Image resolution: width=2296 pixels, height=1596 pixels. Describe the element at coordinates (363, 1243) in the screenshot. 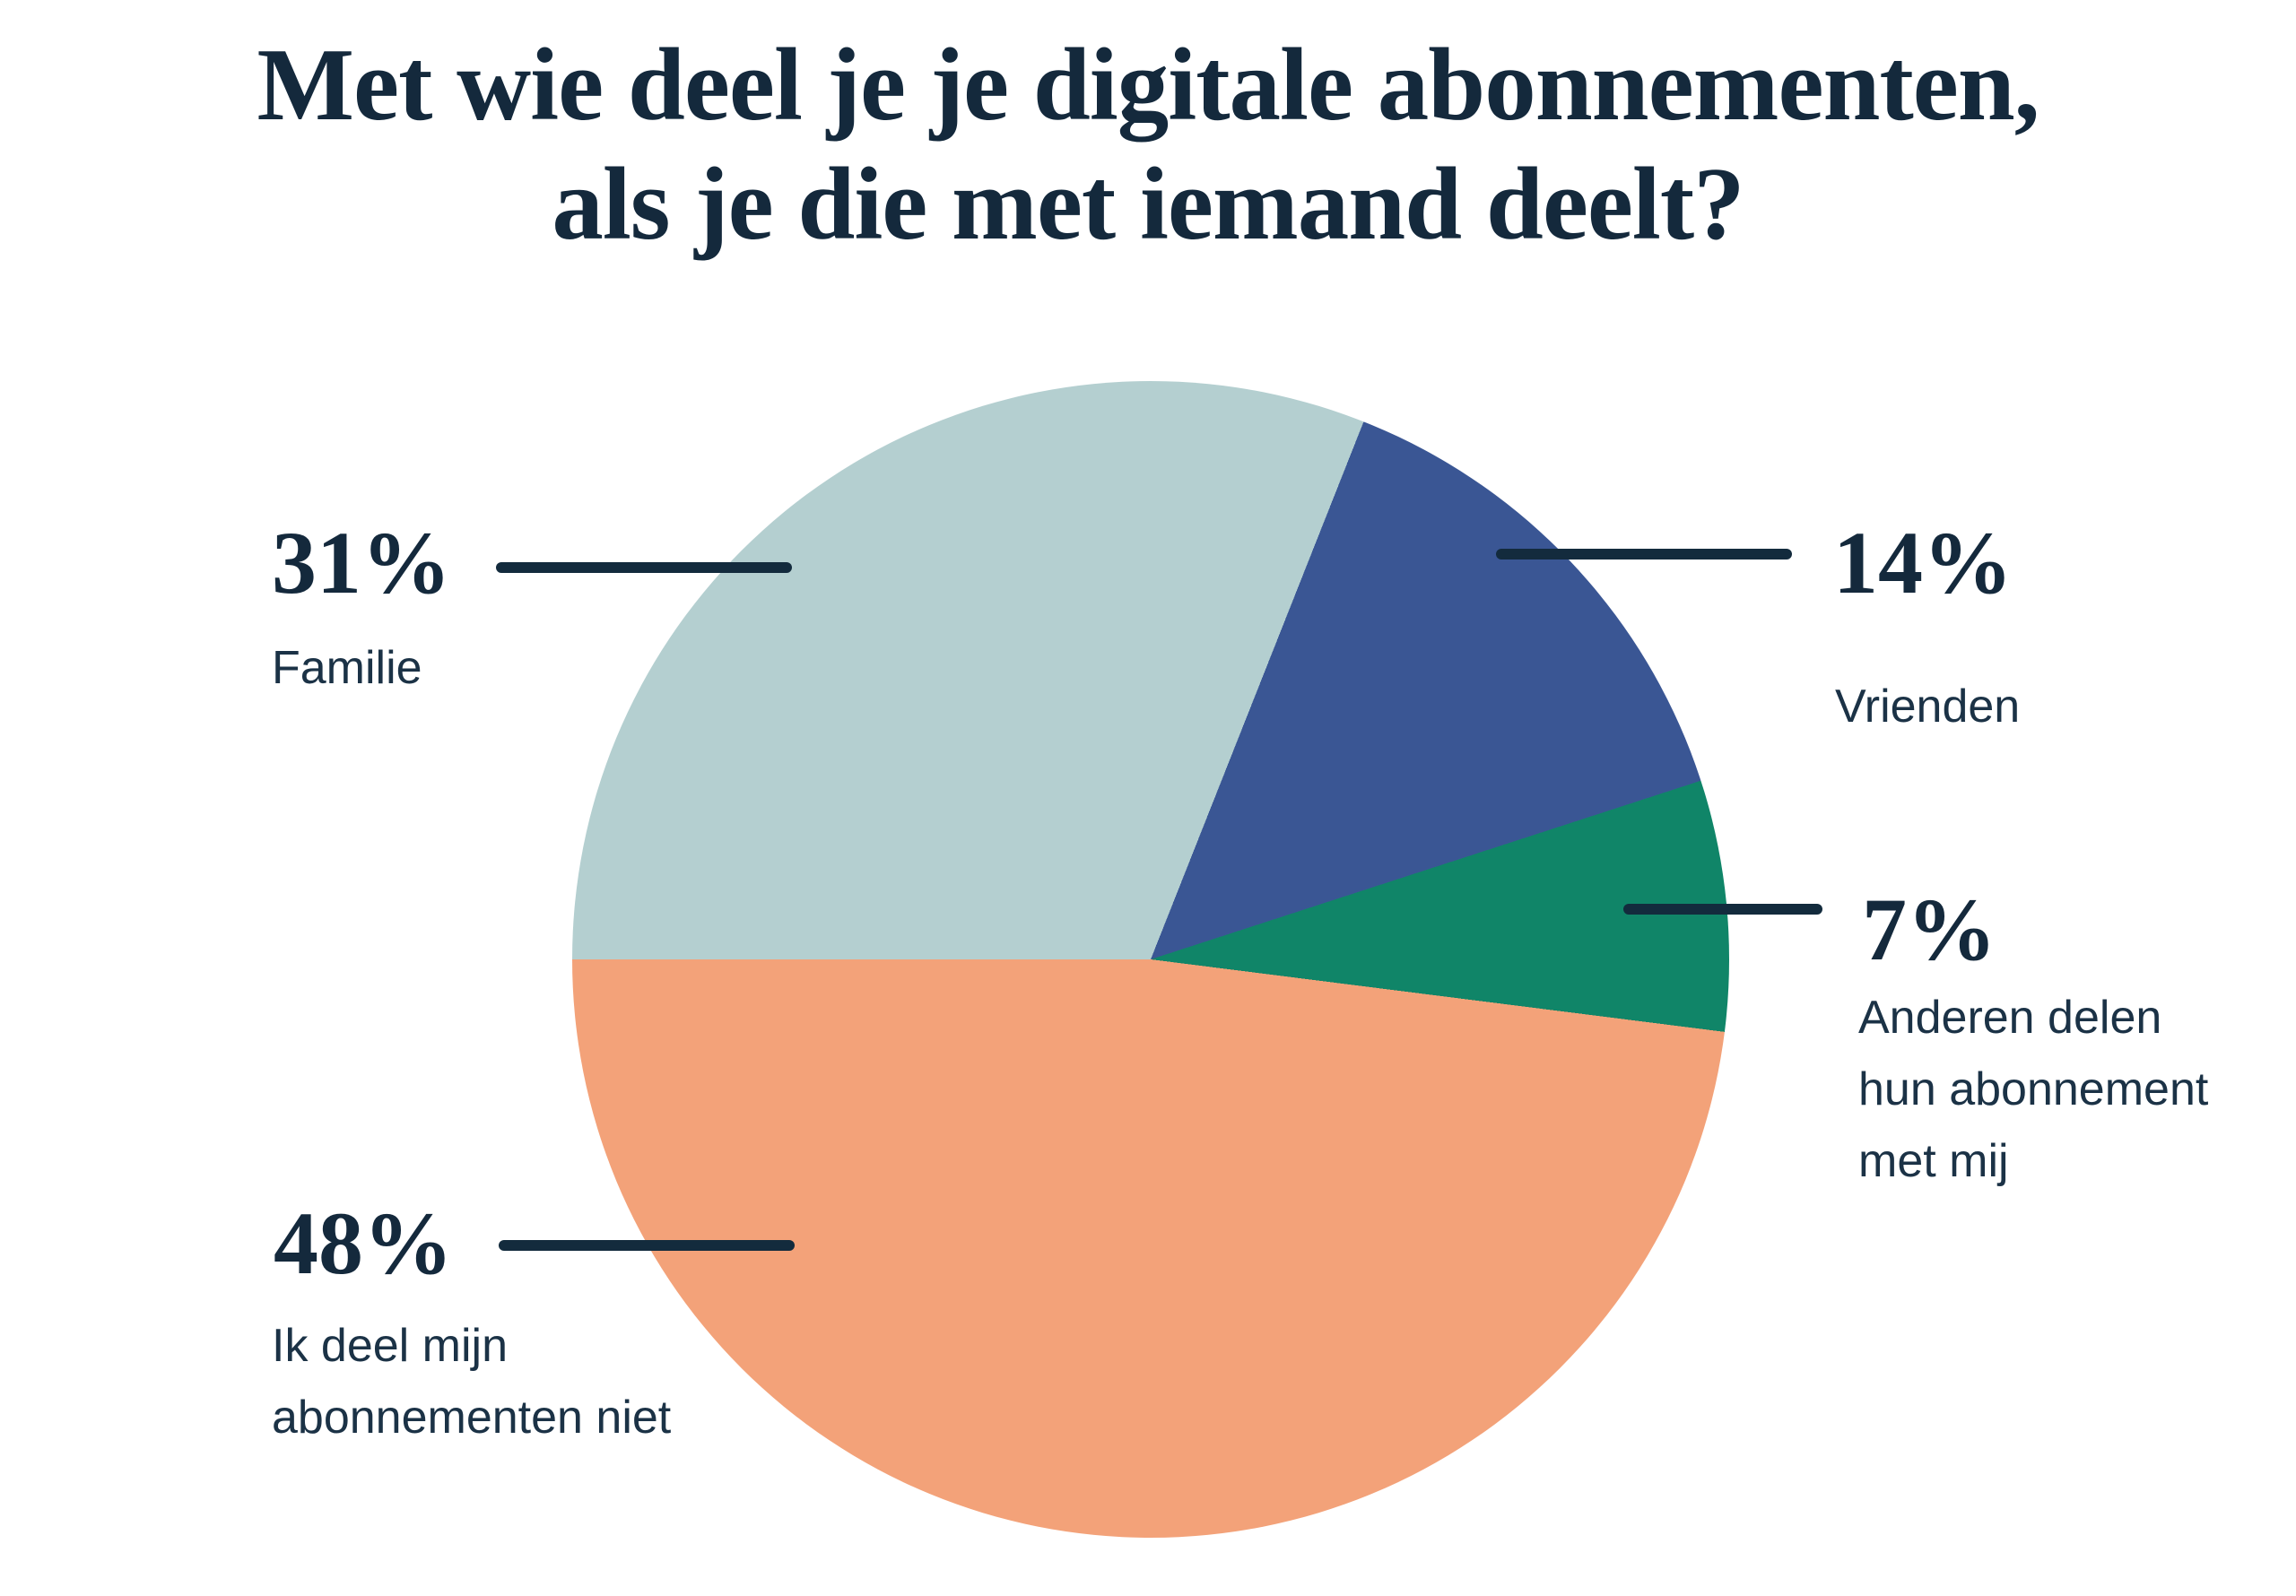

I see `slice-value-ik-deel-niet: 48%` at that location.